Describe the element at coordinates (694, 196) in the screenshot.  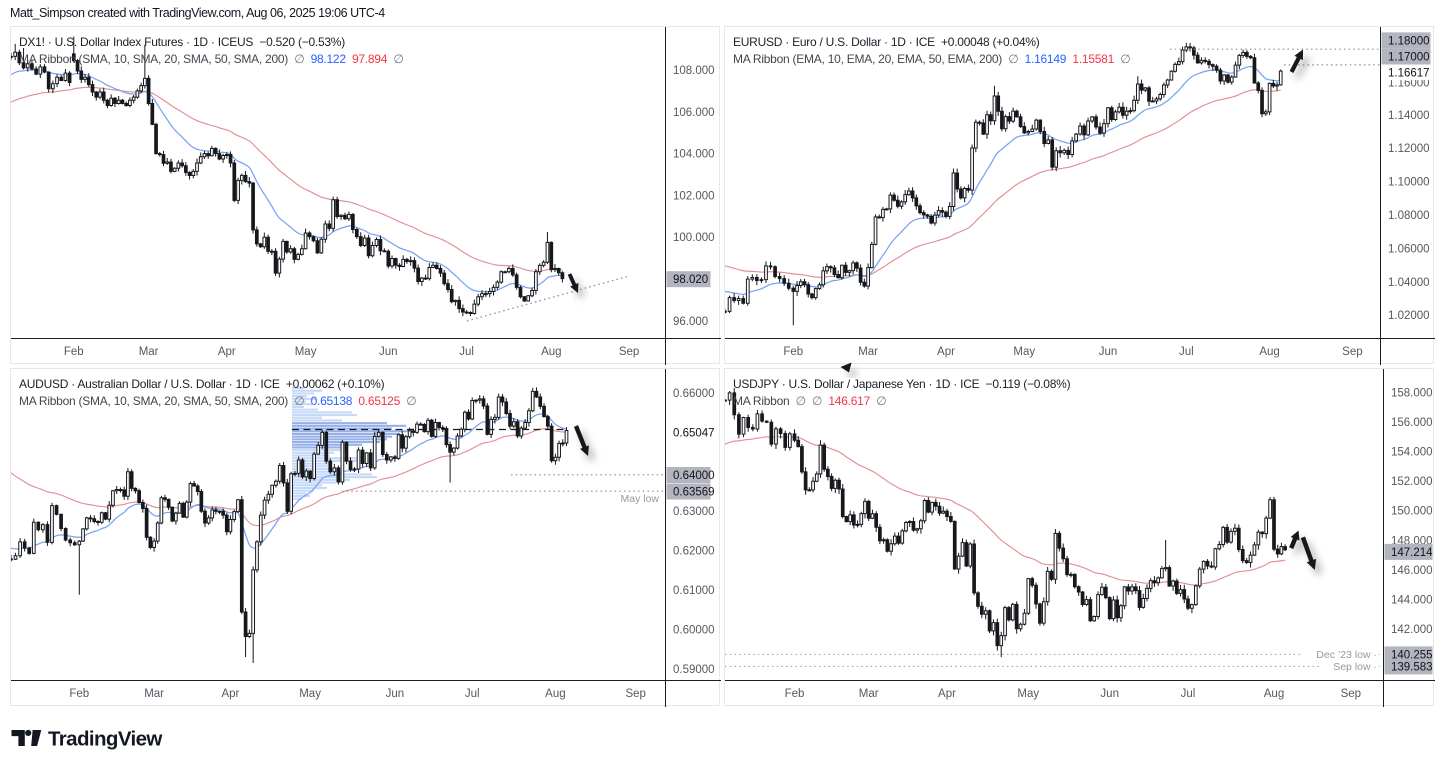
I see `svg-text: 102.000` at that location.